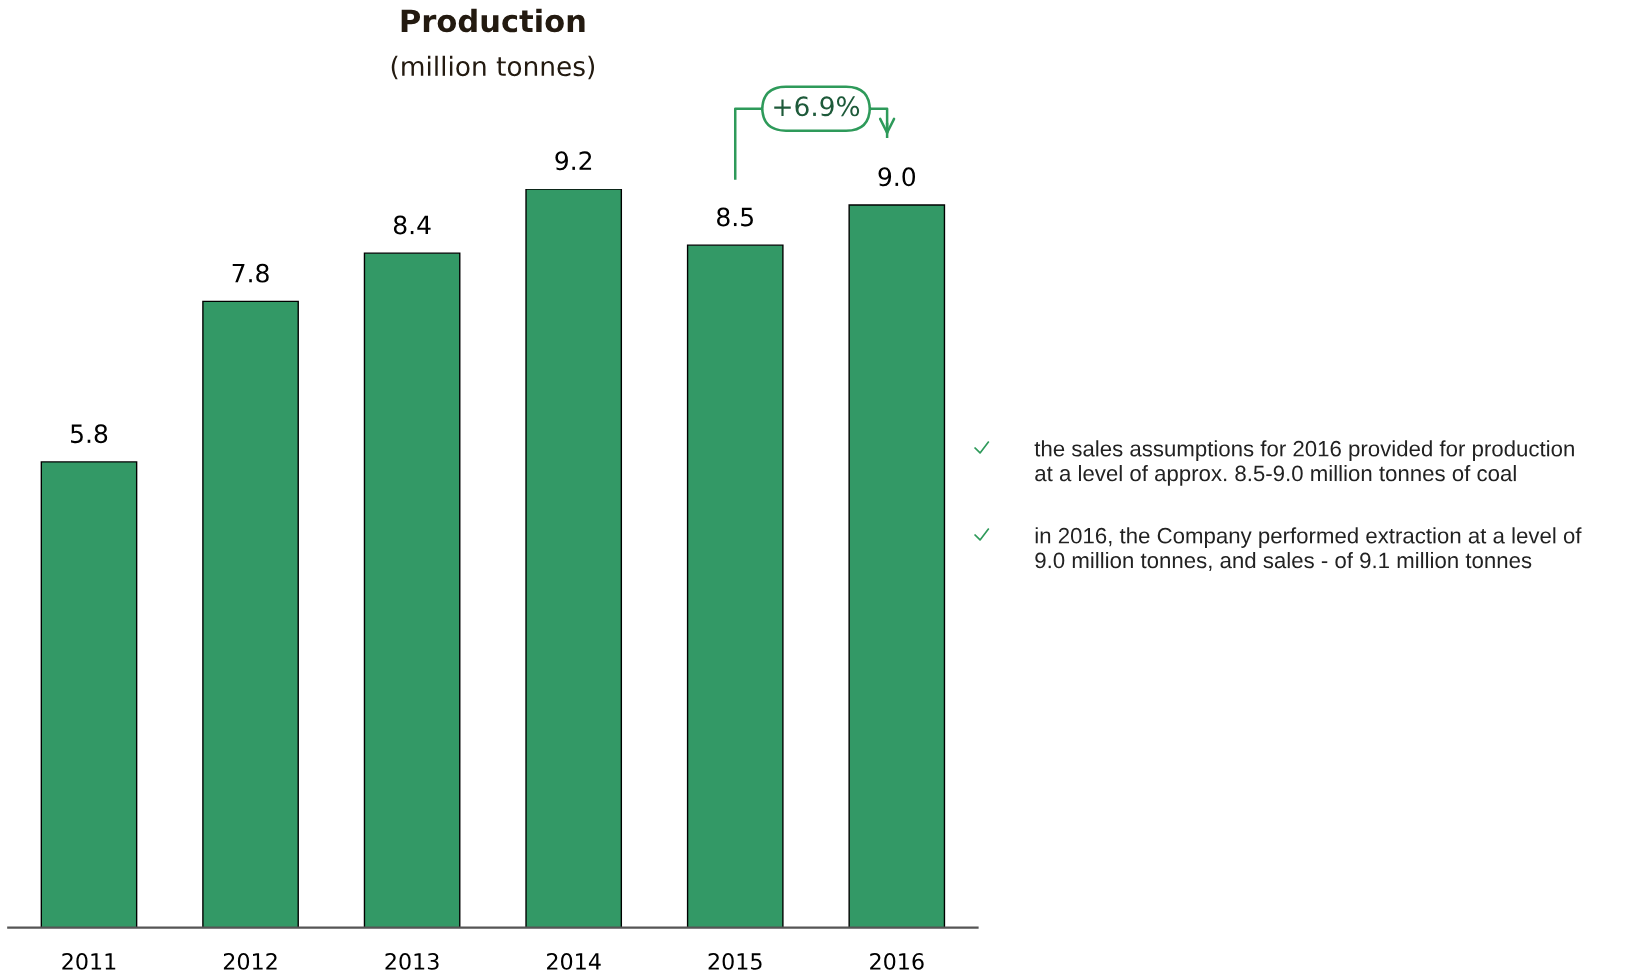  What do you see at coordinates (817, 106) in the screenshot?
I see `text: +6.9%` at bounding box center [817, 106].